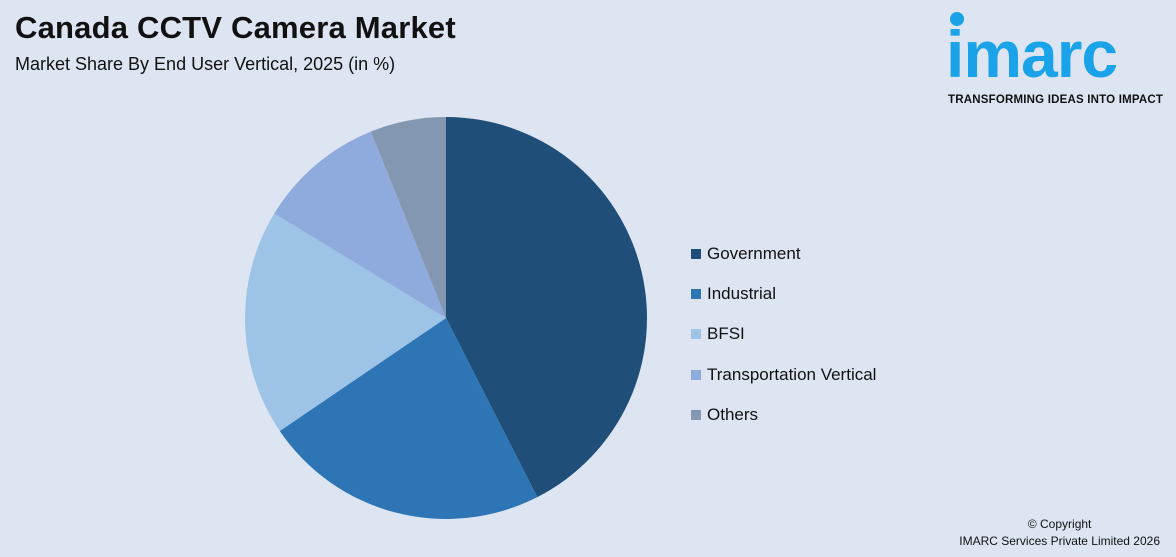 This screenshot has width=1176, height=557. Describe the element at coordinates (783, 294) in the screenshot. I see `legend-item-industrial: Industrial` at that location.